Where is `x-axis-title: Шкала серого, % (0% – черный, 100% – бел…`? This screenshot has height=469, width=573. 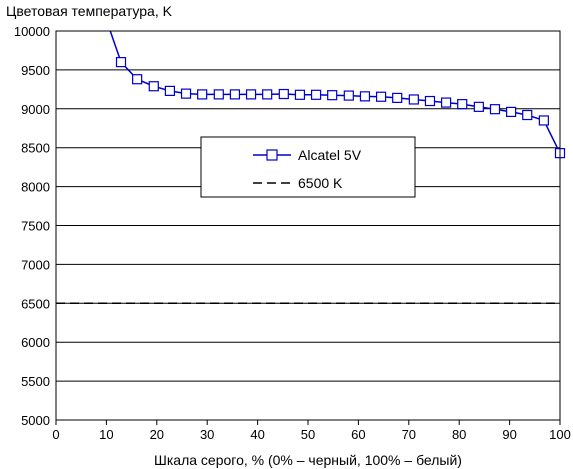 x-axis-title: Шкала серого, % (0% – черный, 100% – бел… is located at coordinates (308, 460).